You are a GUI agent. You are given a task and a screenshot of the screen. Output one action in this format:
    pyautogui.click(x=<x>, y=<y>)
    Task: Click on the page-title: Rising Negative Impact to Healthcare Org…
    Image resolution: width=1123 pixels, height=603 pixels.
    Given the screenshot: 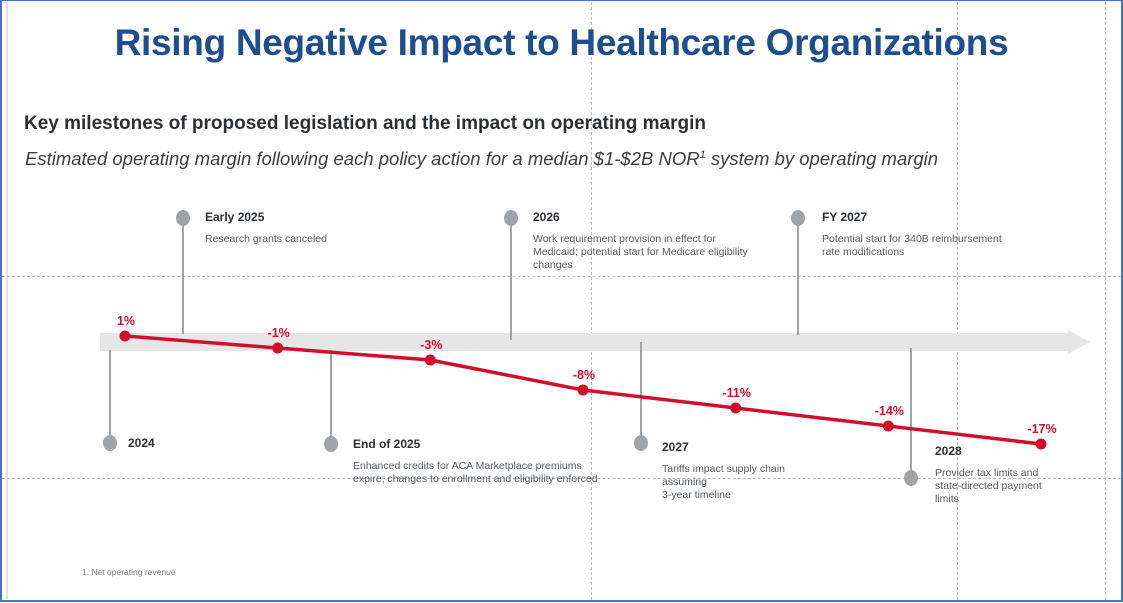 What is the action you would take?
    pyautogui.click(x=561, y=42)
    